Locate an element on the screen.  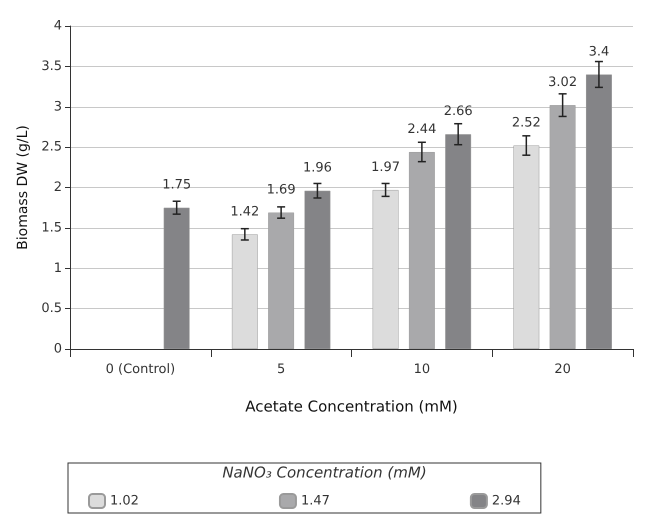
data-label: 2.52 is located at coordinates (526, 123).